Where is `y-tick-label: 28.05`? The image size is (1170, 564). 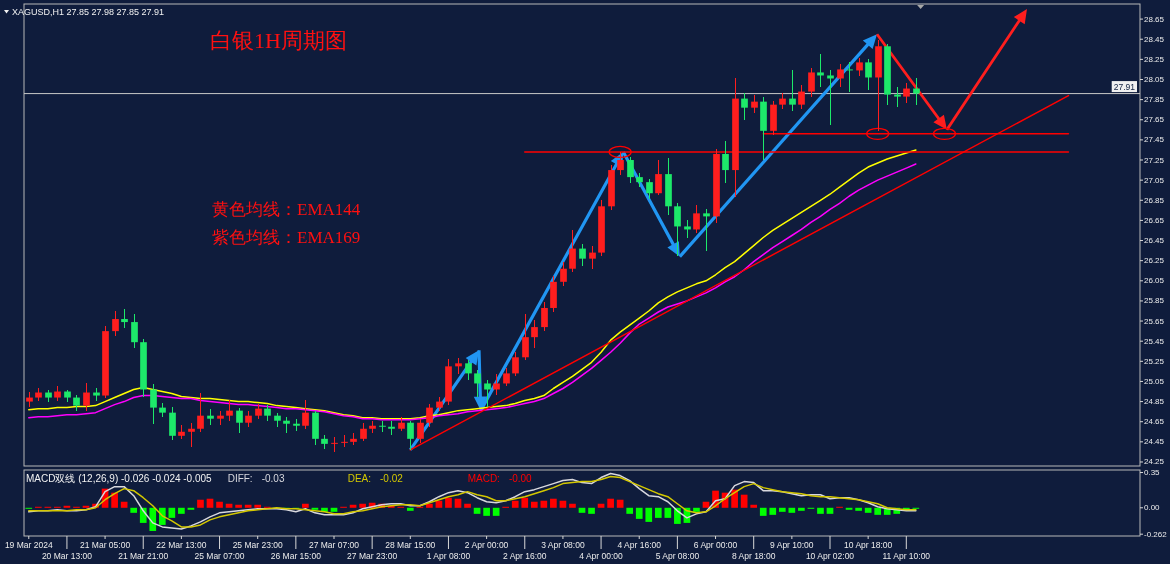 y-tick-label: 28.05 is located at coordinates (1154, 79).